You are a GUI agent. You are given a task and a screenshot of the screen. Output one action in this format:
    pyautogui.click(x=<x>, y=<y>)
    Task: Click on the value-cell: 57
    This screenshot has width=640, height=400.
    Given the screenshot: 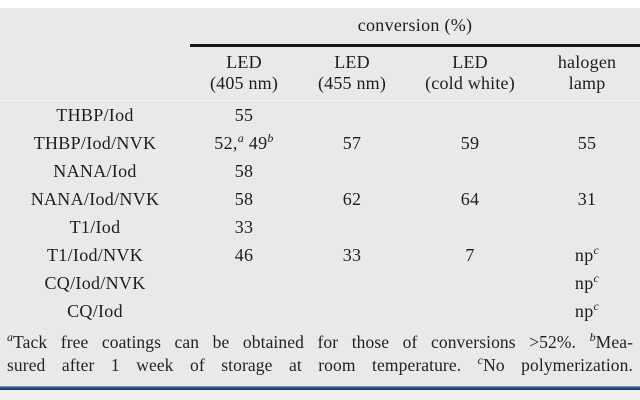 What is the action you would take?
    pyautogui.click(x=352, y=142)
    